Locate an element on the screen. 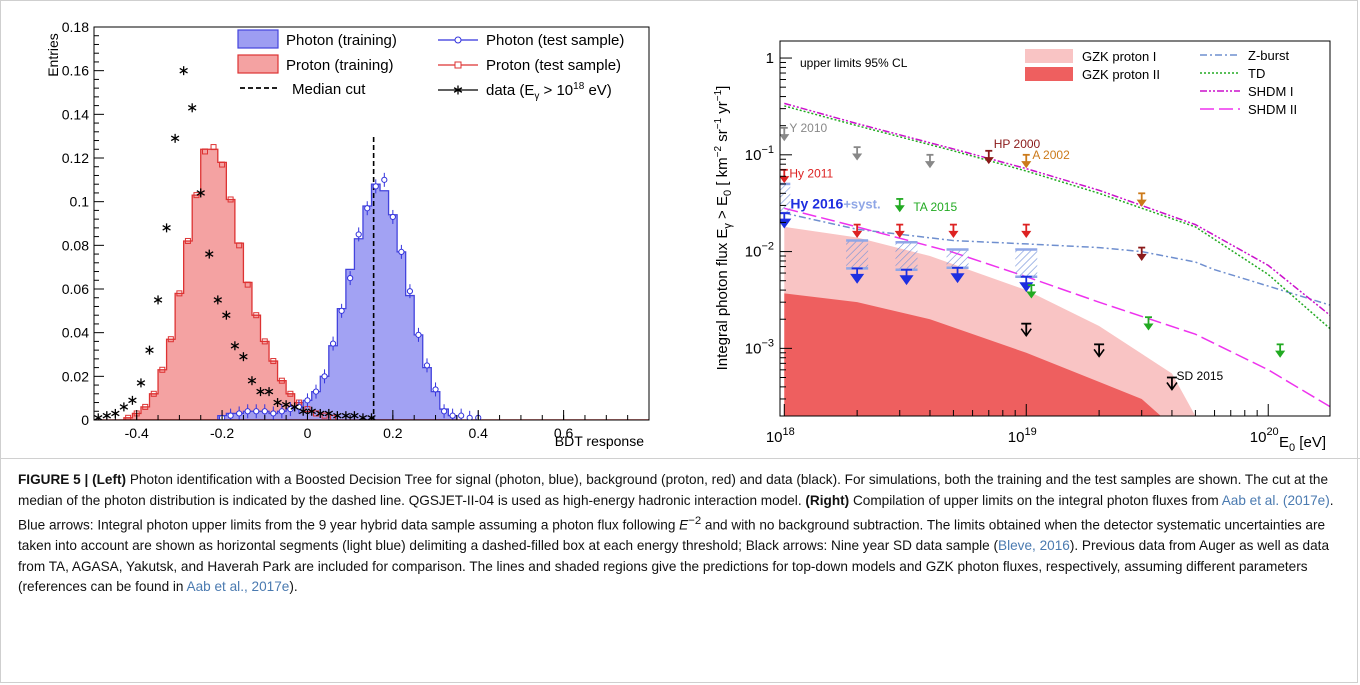 Image resolution: width=1360 pixels, height=685 pixels. reference-link-bleve-2016: Bleve, 2016 is located at coordinates (1034, 546).